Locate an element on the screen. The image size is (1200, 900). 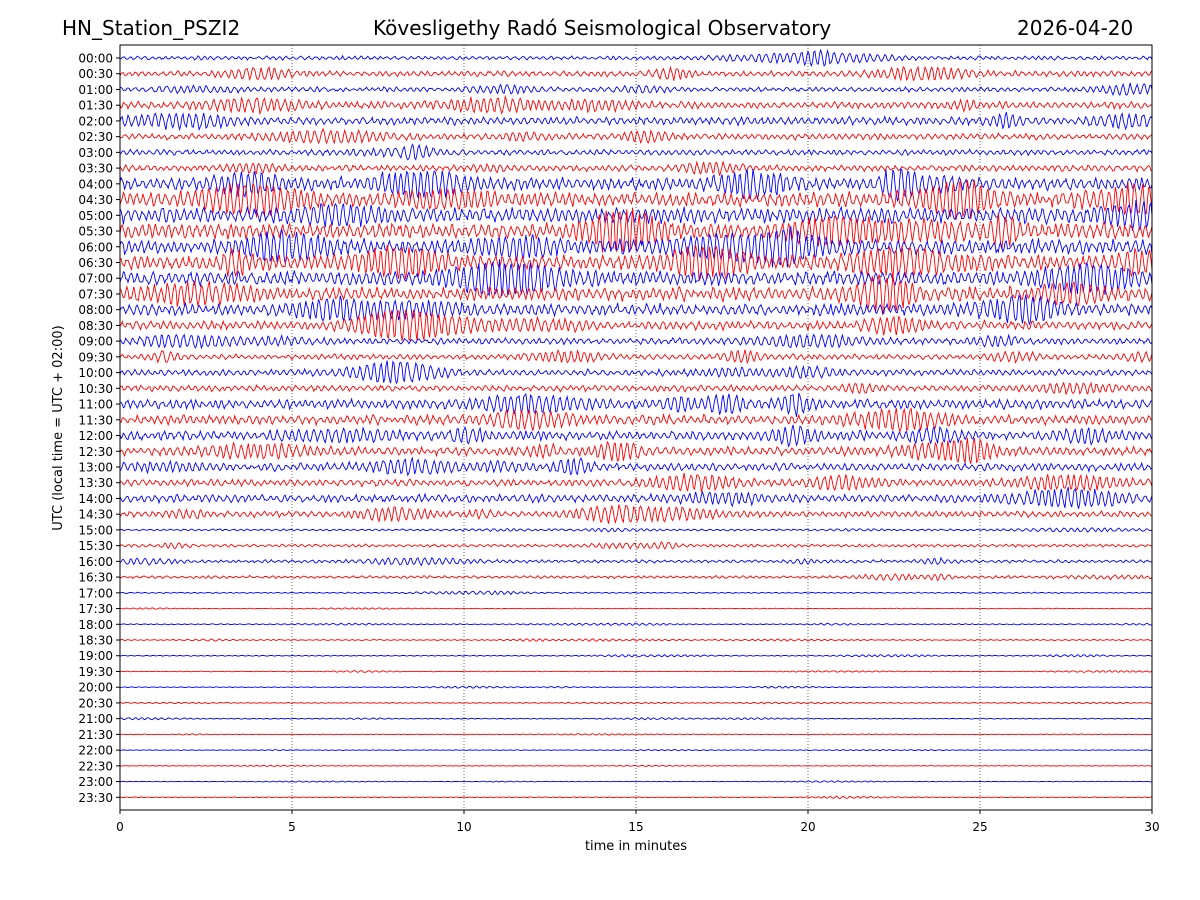
y-tick-label: 10:30 is located at coordinates (95, 389).